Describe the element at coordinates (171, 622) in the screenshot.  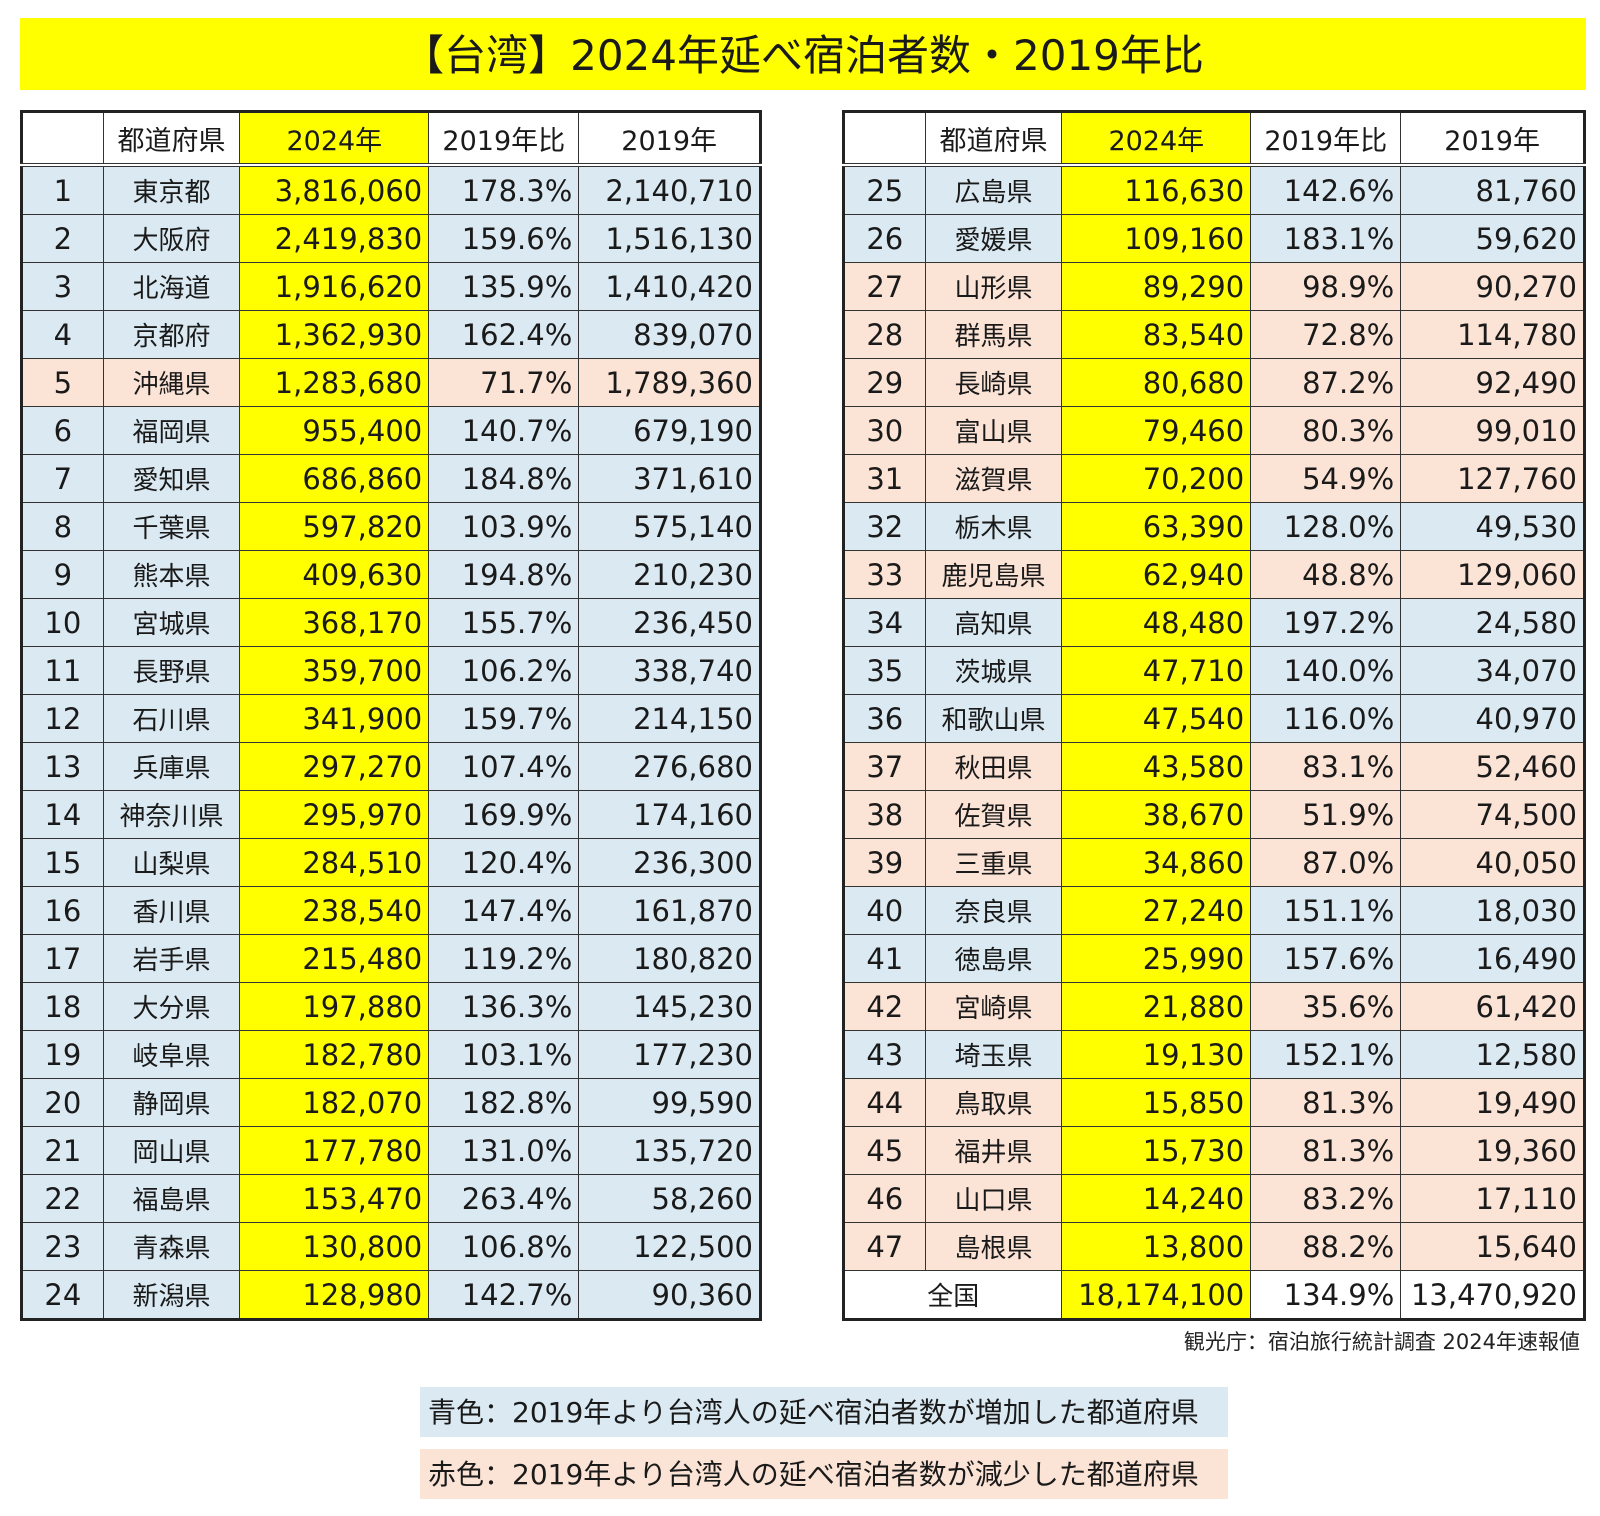
I see `prefecture-cell: 宮城県` at that location.